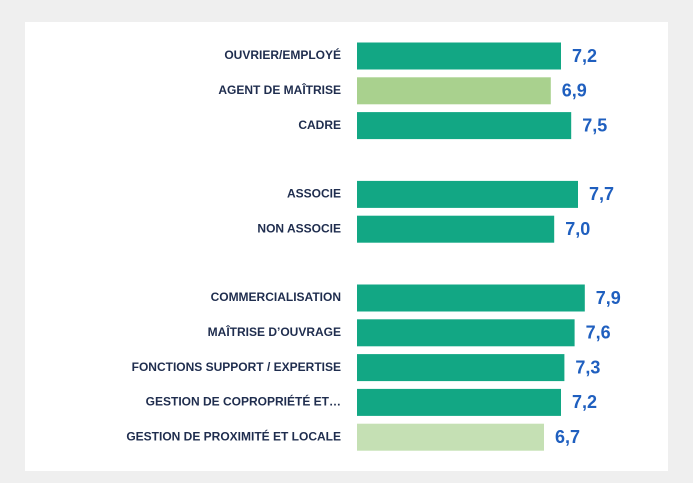  What do you see at coordinates (601, 194) in the screenshot?
I see `value-label: 7,7` at bounding box center [601, 194].